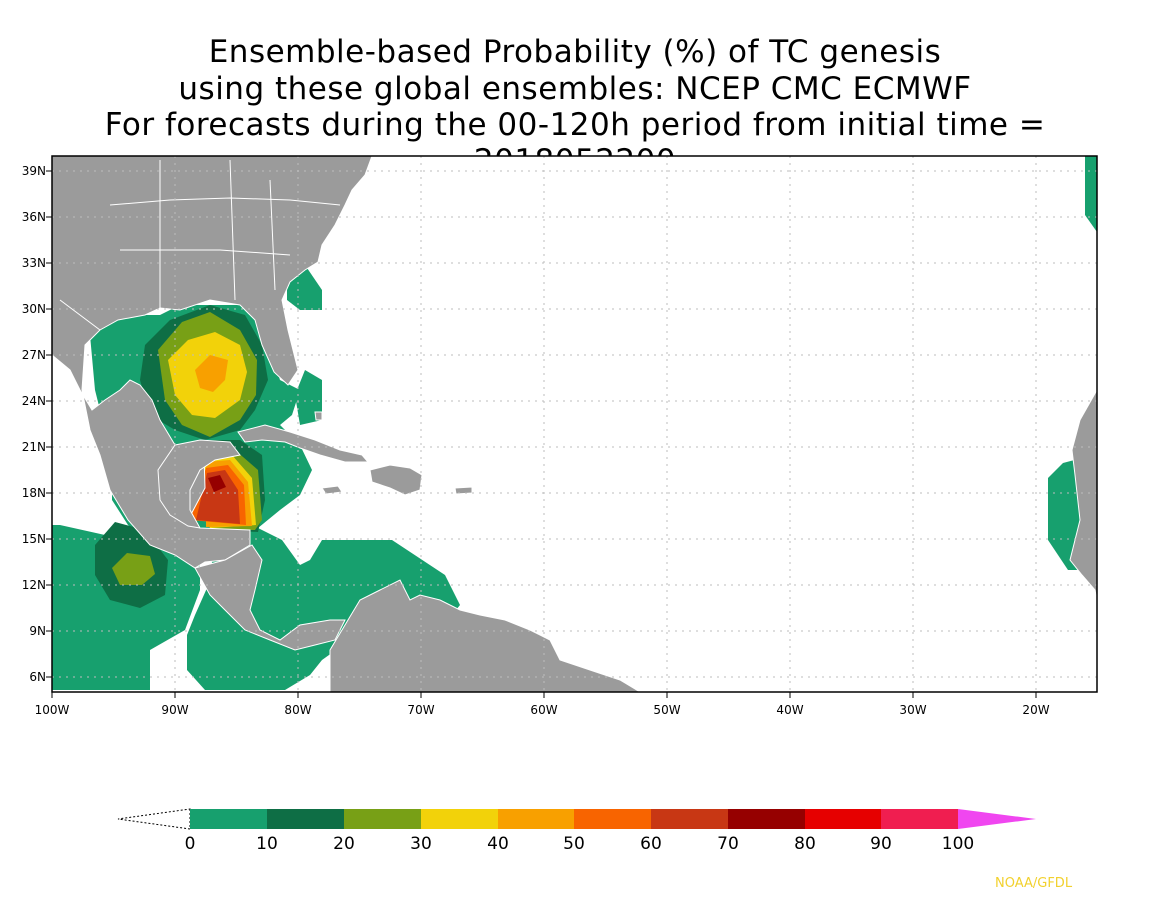 The image size is (1150, 924). I want to click on colorbar-label: 30, so click(421, 844).